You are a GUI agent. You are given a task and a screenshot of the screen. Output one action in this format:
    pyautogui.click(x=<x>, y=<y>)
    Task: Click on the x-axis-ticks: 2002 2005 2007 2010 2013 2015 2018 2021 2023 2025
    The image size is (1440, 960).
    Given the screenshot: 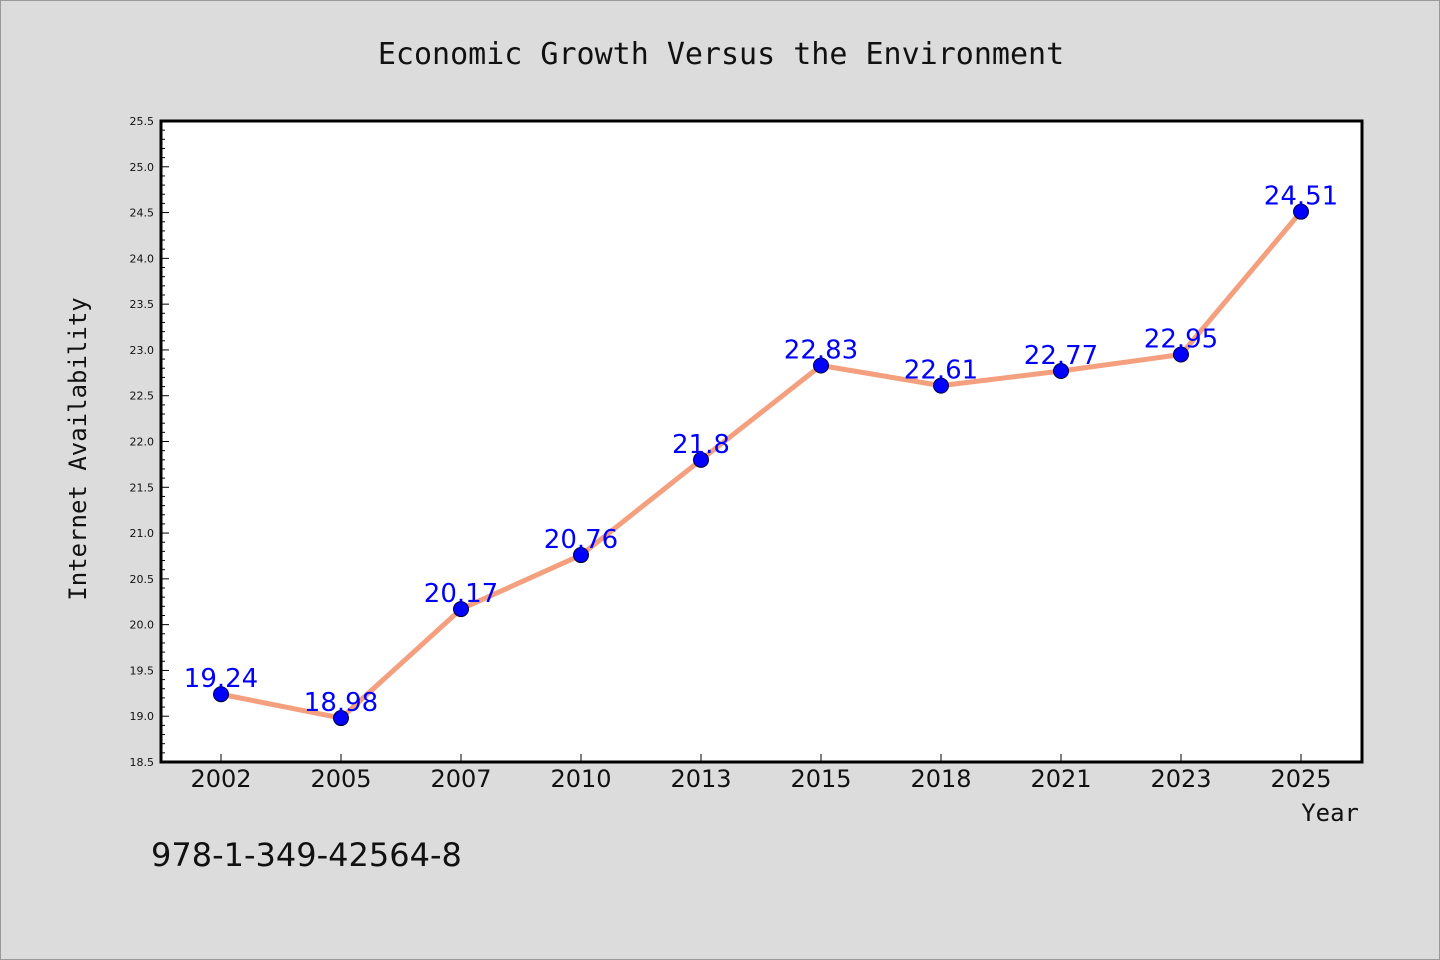 What is the action you would take?
    pyautogui.click(x=761, y=773)
    